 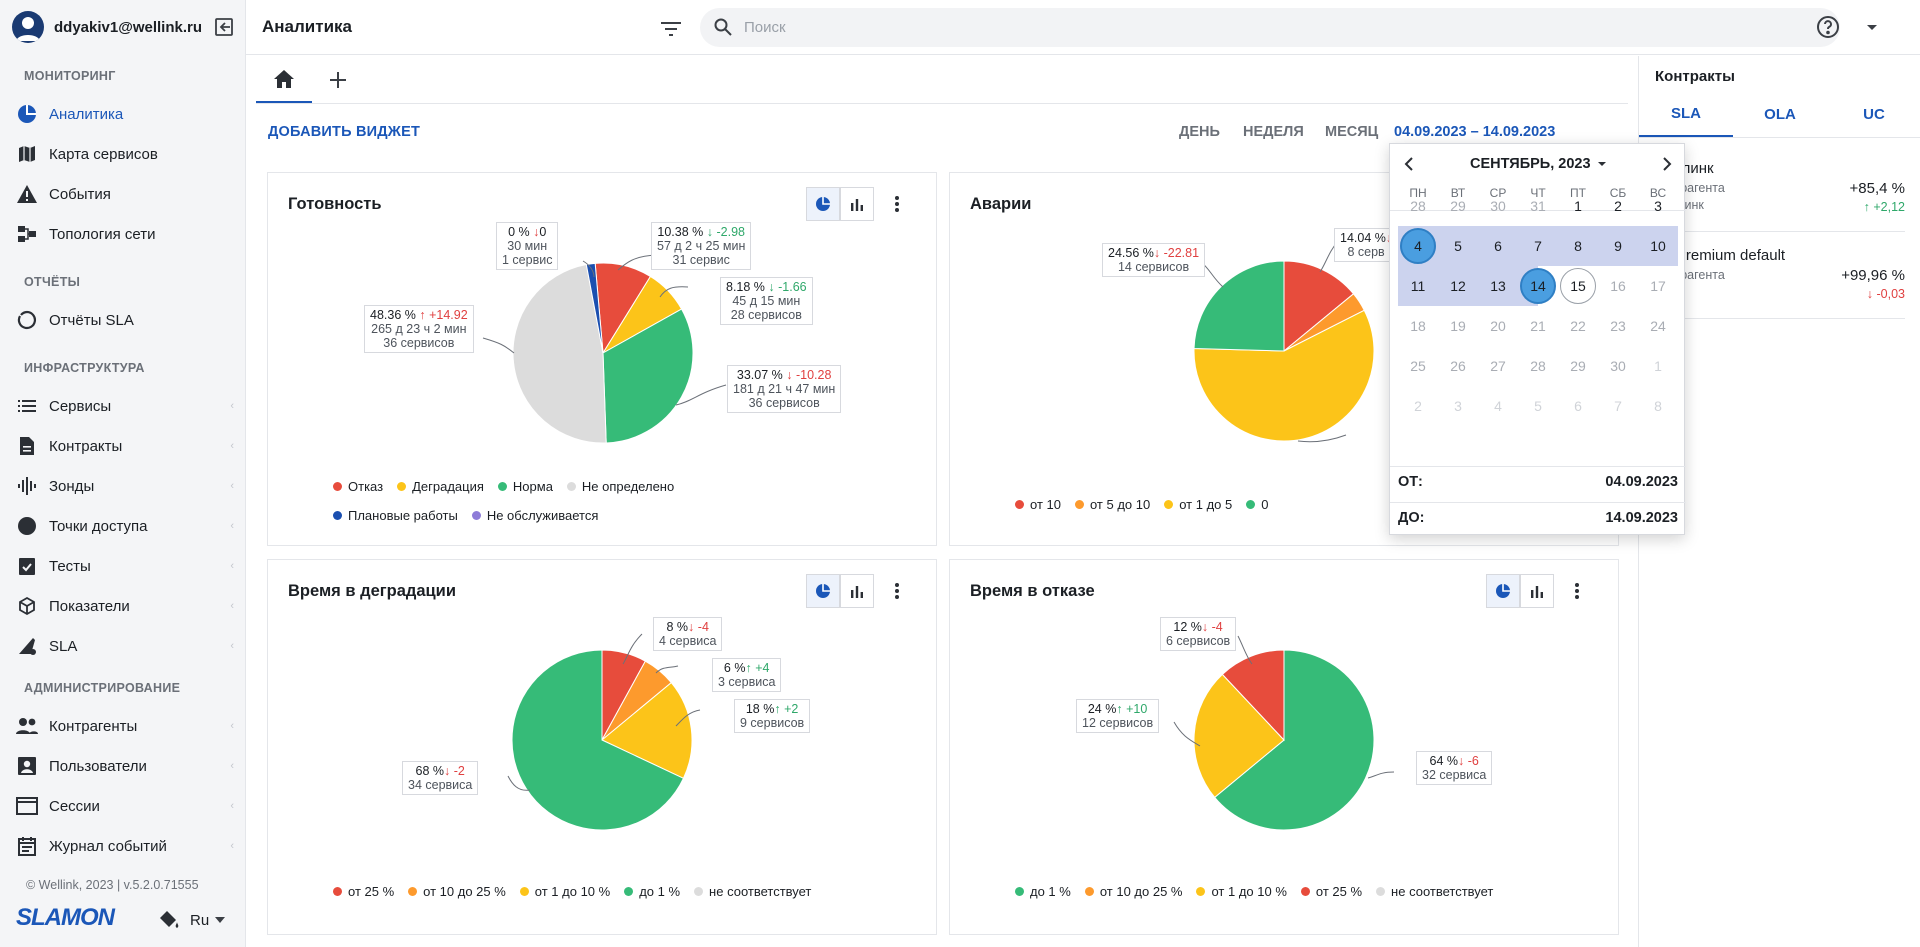 What do you see at coordinates (224, 27) in the screenshot?
I see `logout-icon` at bounding box center [224, 27].